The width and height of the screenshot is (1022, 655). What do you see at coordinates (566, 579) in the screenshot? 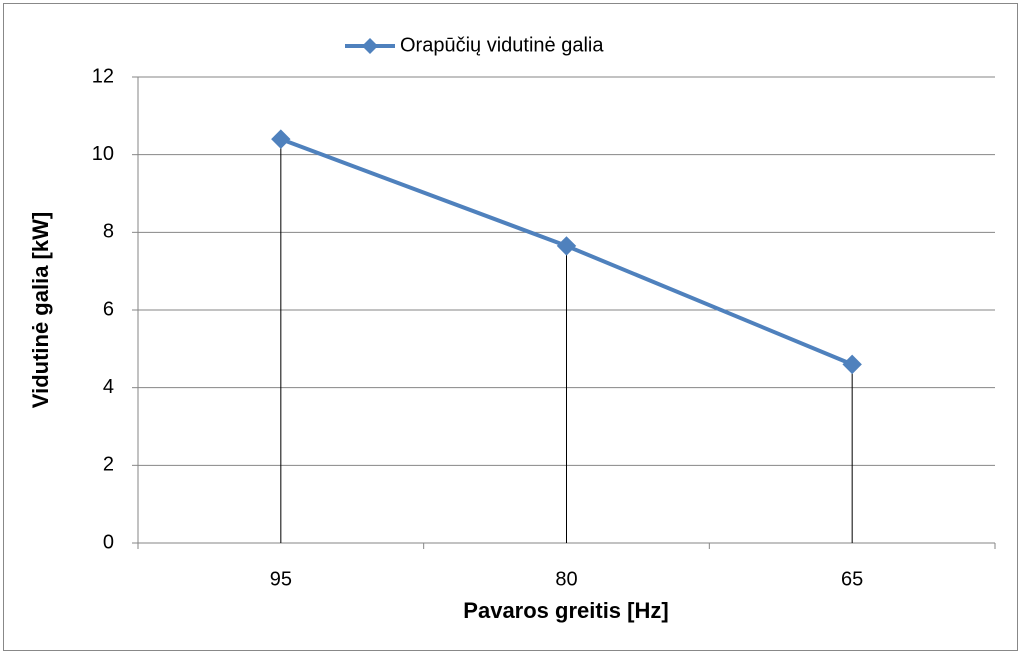
I see `x-tick-label: 80` at bounding box center [566, 579].